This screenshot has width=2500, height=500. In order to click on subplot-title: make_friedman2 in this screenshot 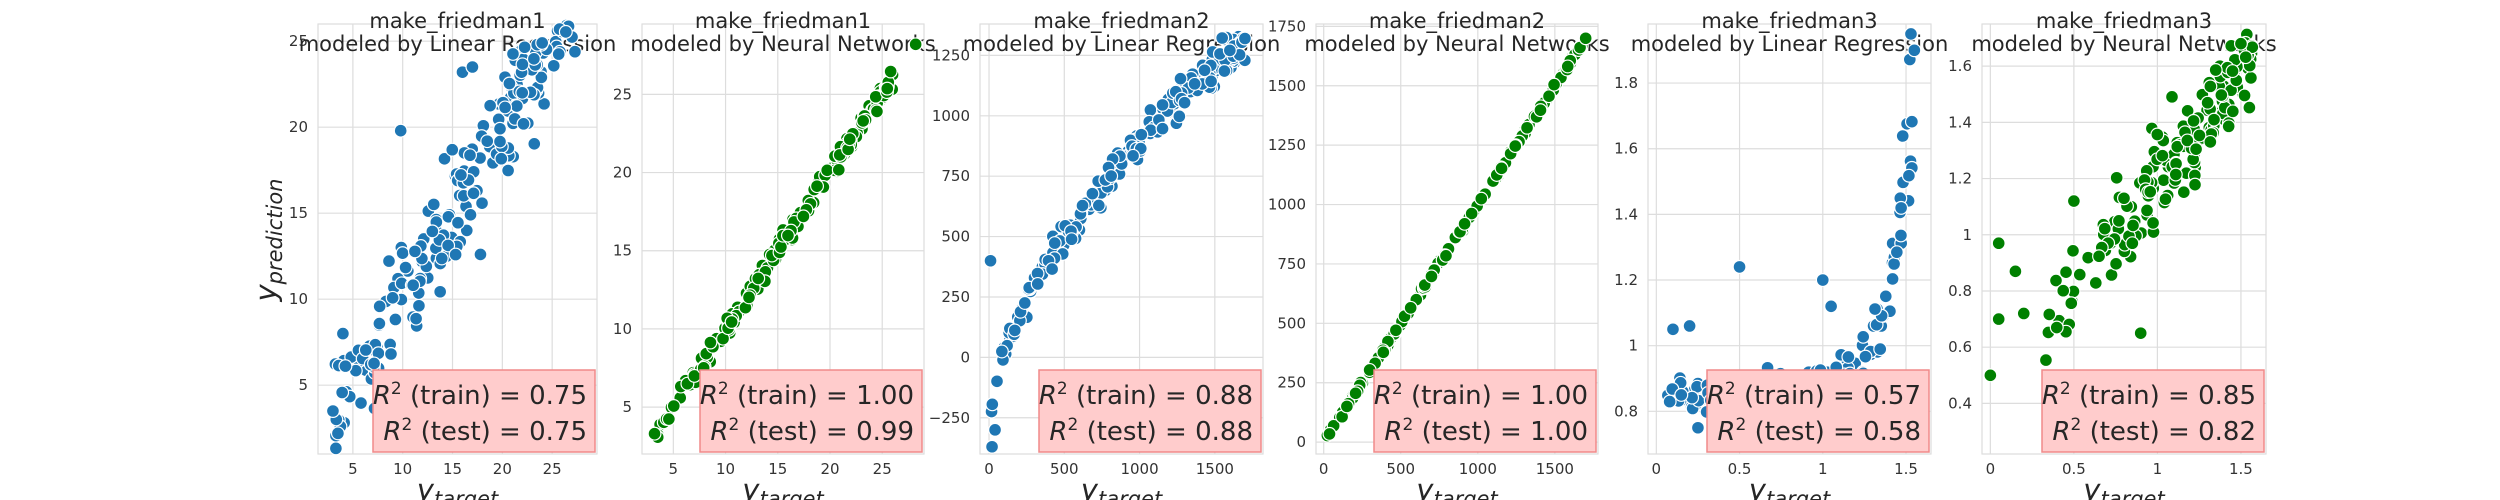, I will do `click(1457, 21)`.